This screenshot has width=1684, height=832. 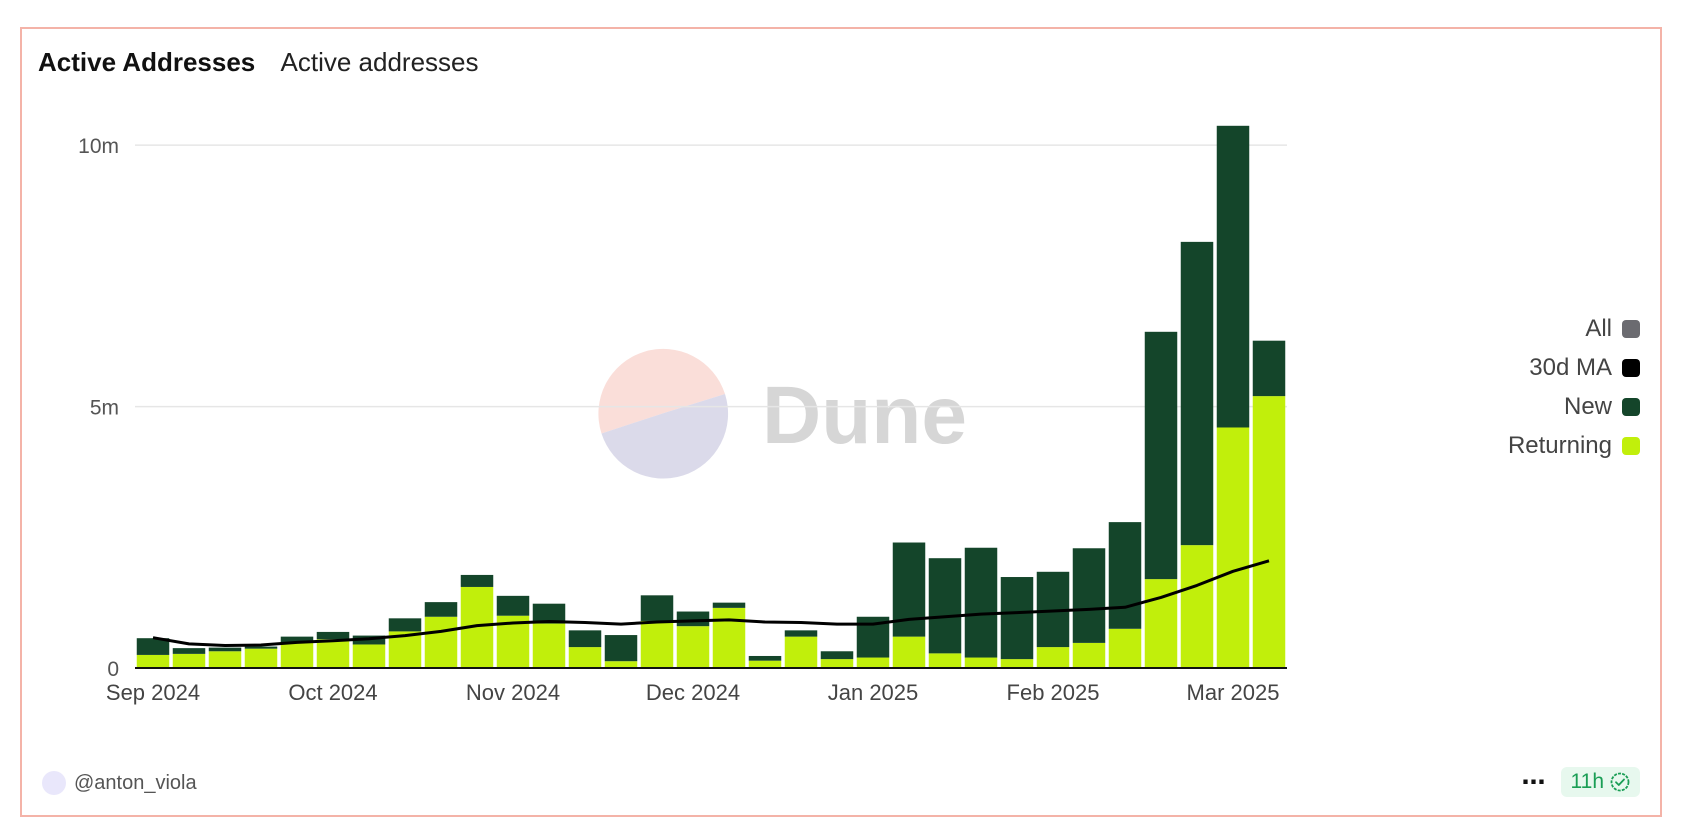 I want to click on watermark-text: Dune, so click(x=864, y=415).